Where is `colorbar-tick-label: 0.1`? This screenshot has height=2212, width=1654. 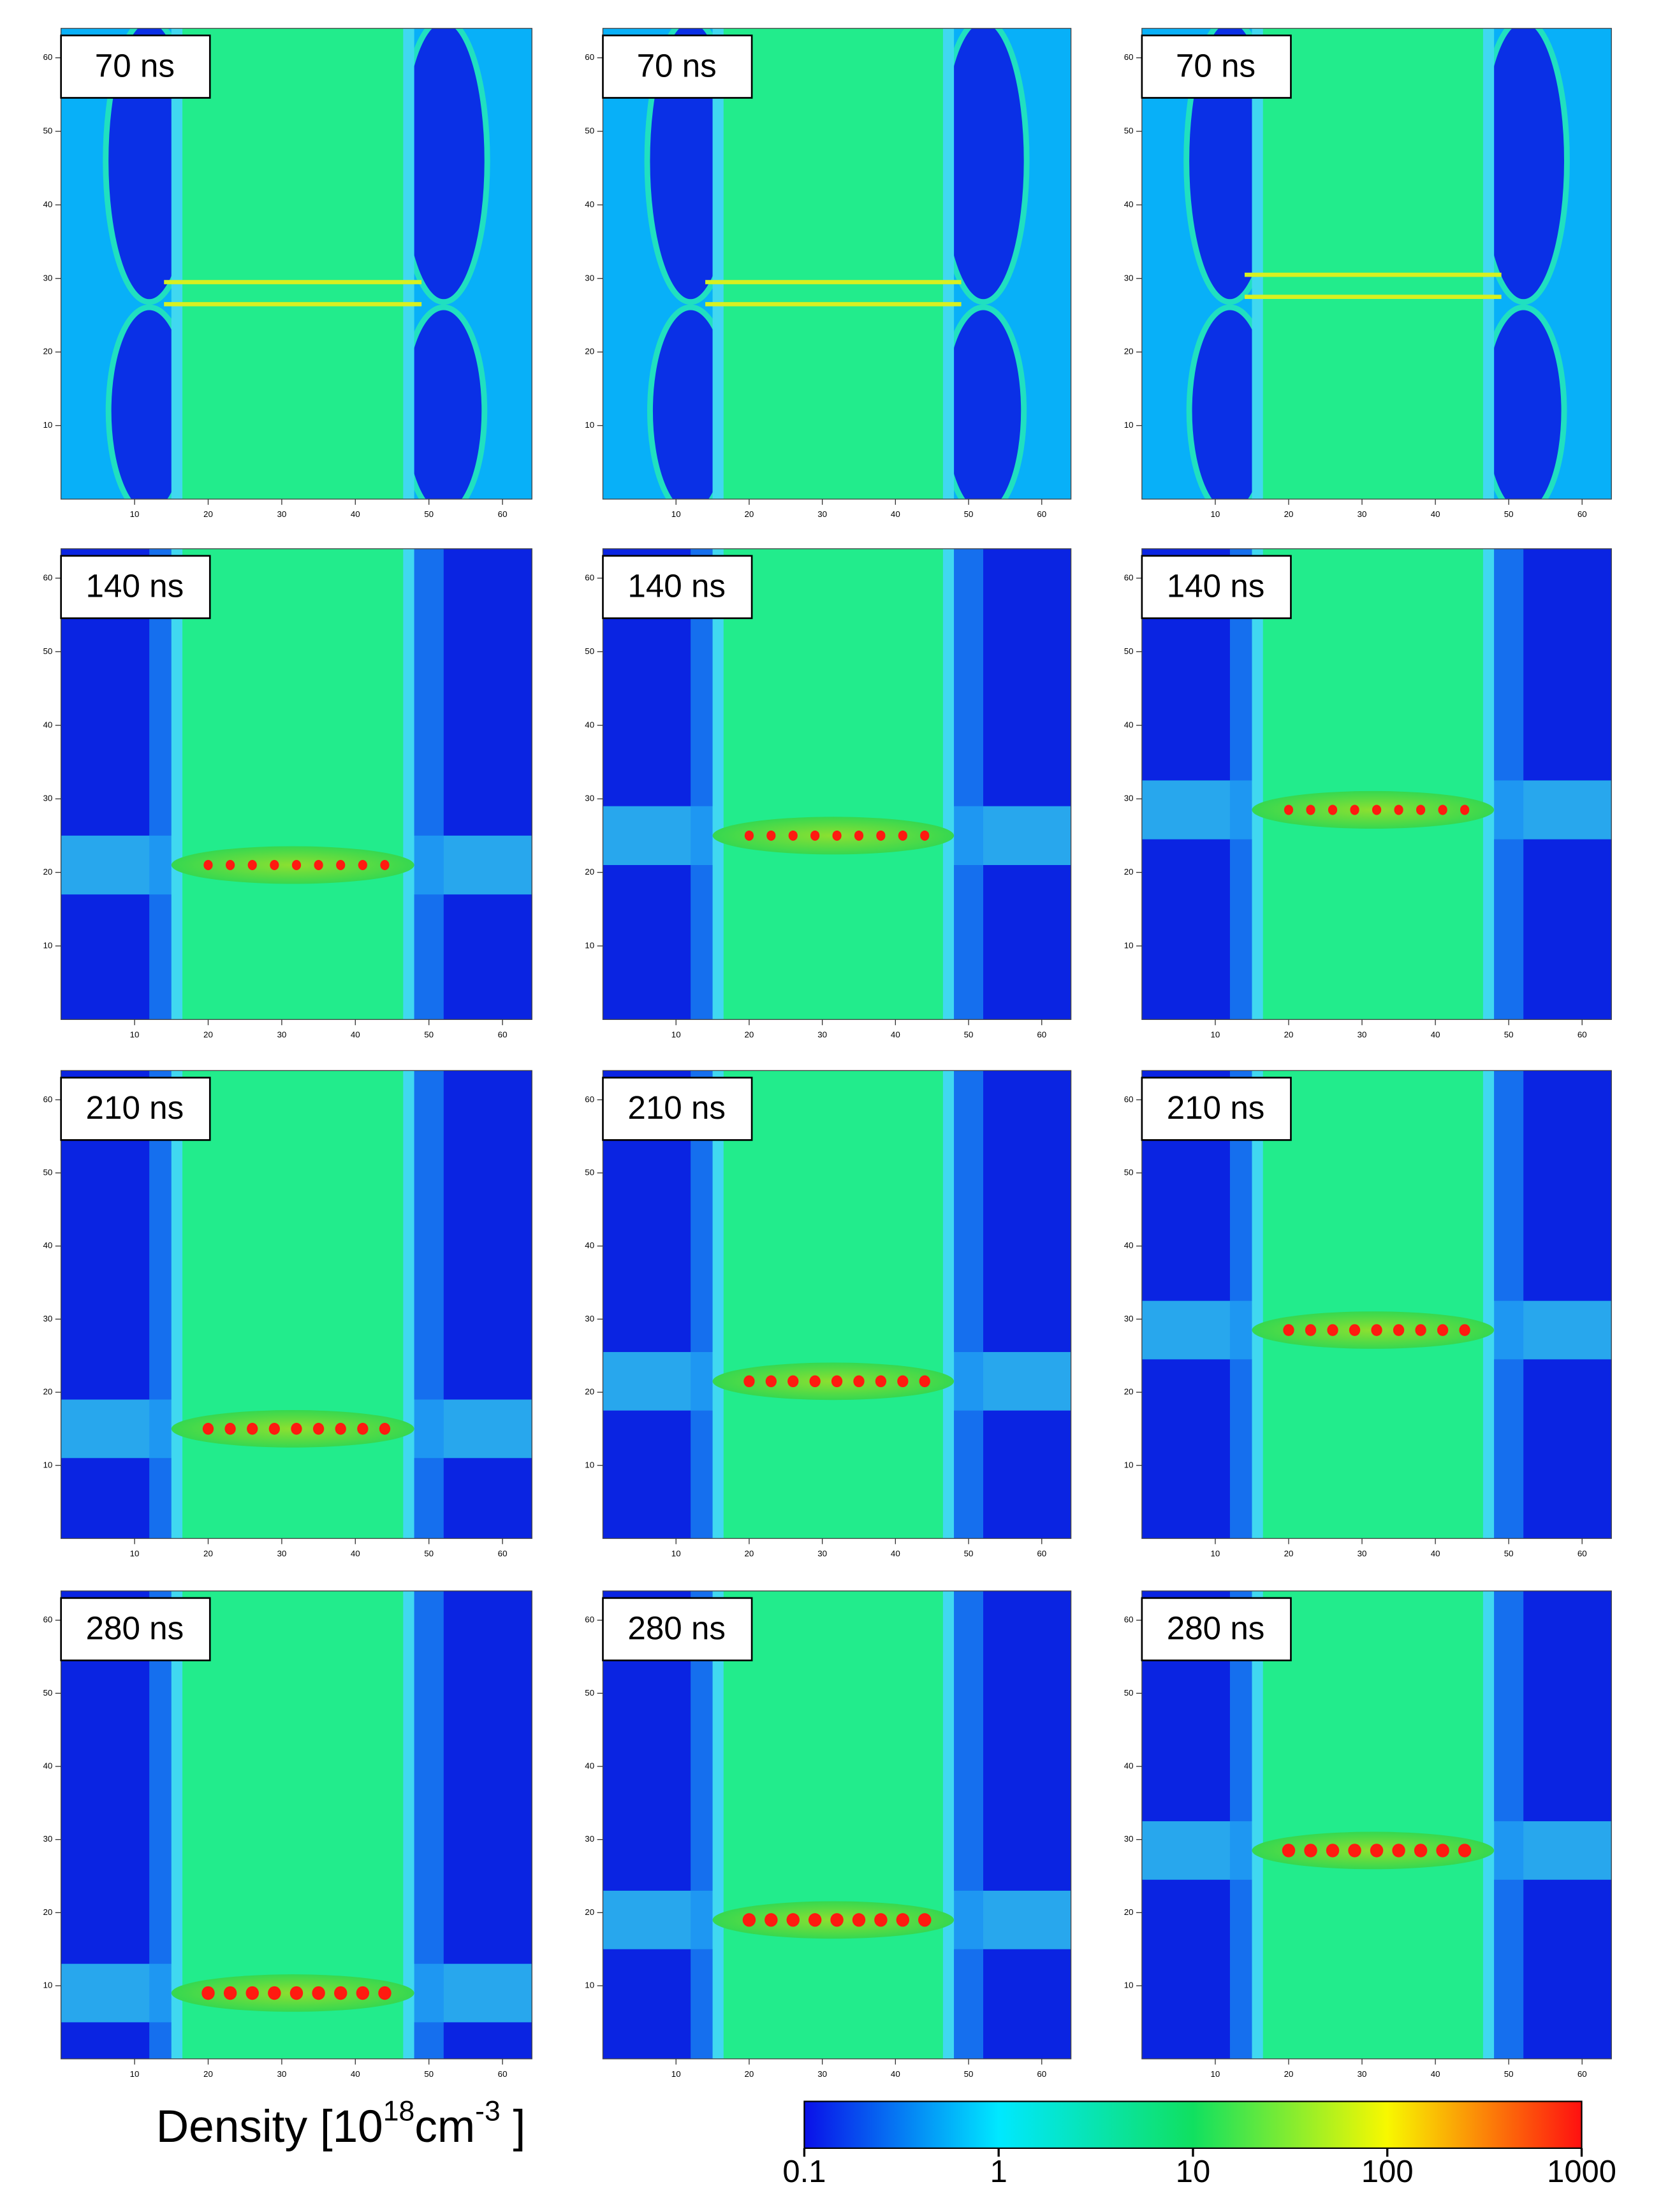
colorbar-tick-label: 0.1 is located at coordinates (804, 2172).